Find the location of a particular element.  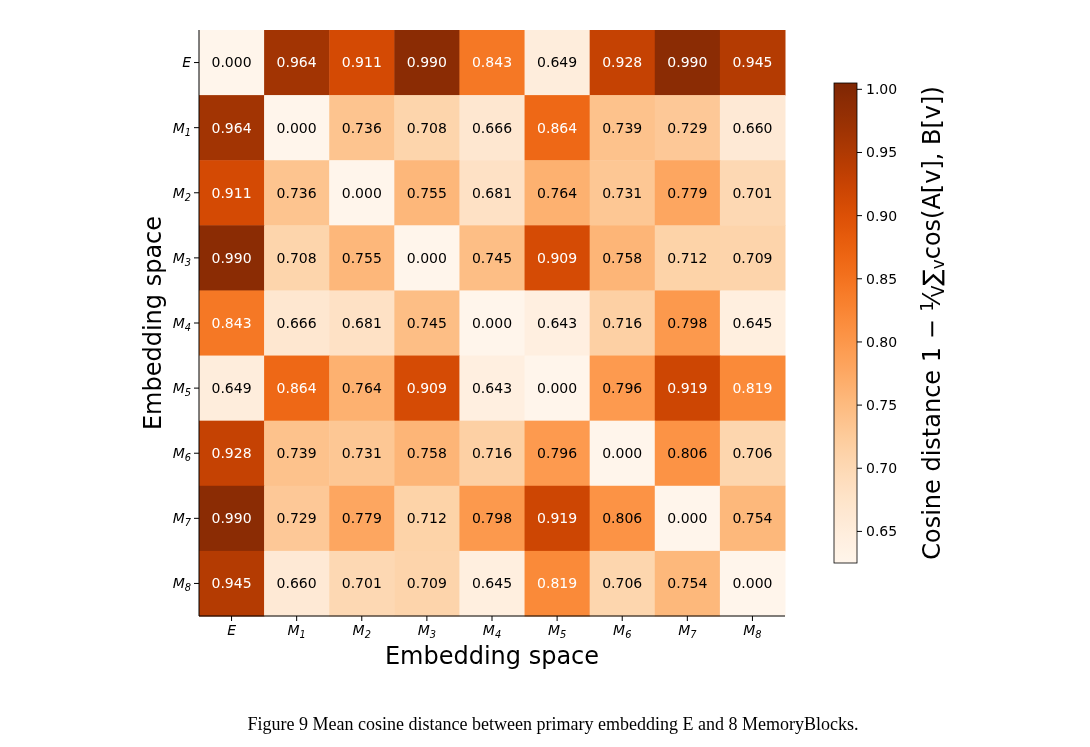

x-tick-label: M$_{1}$ is located at coordinates (296, 631).